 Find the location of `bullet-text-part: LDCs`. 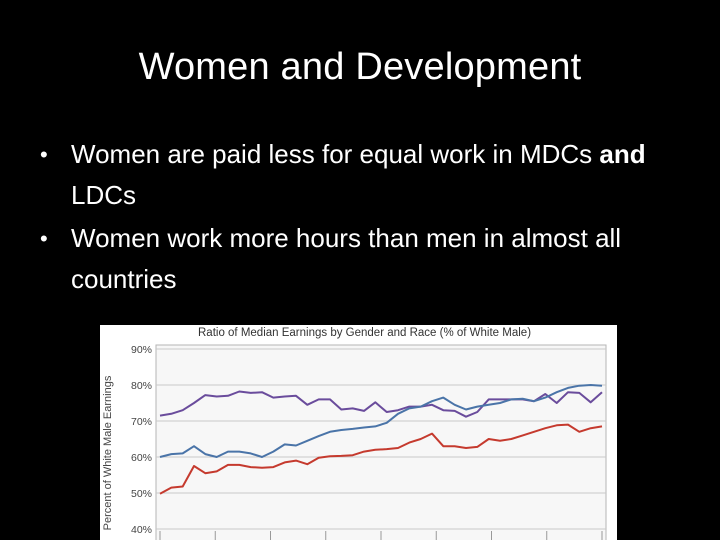

bullet-text-part: LDCs is located at coordinates (104, 195).